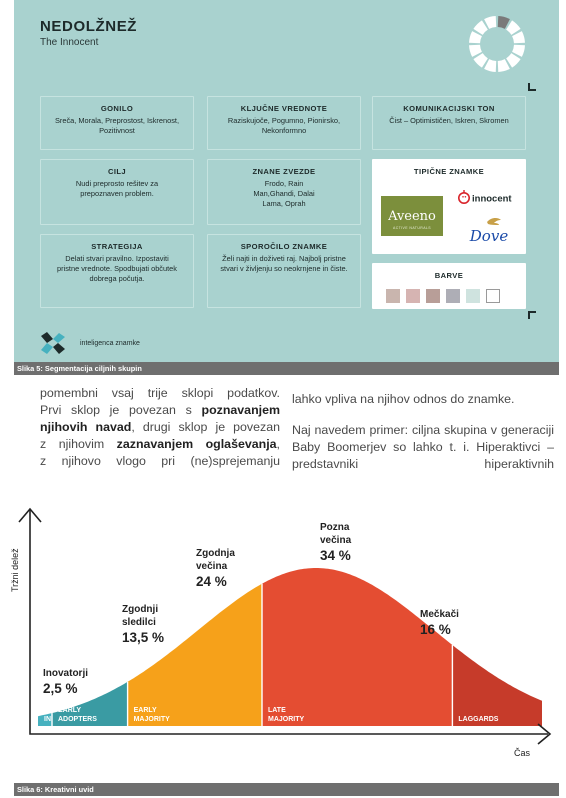 Image resolution: width=566 pixels, height=798 pixels. Describe the element at coordinates (117, 246) in the screenshot. I see `card-title: STRATEGIJA` at that location.